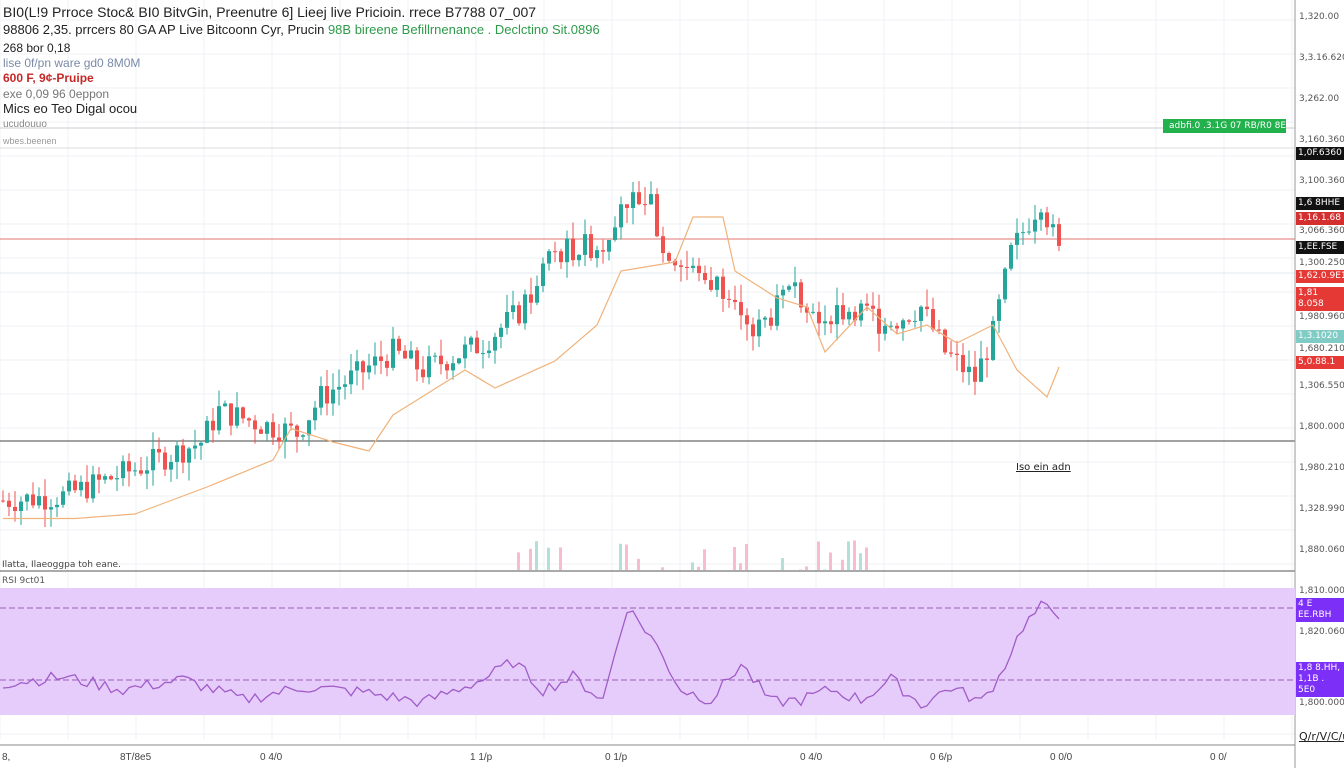  Describe the element at coordinates (1321, 263) in the screenshot. I see `price-axis-label: 1,300.250` at that location.